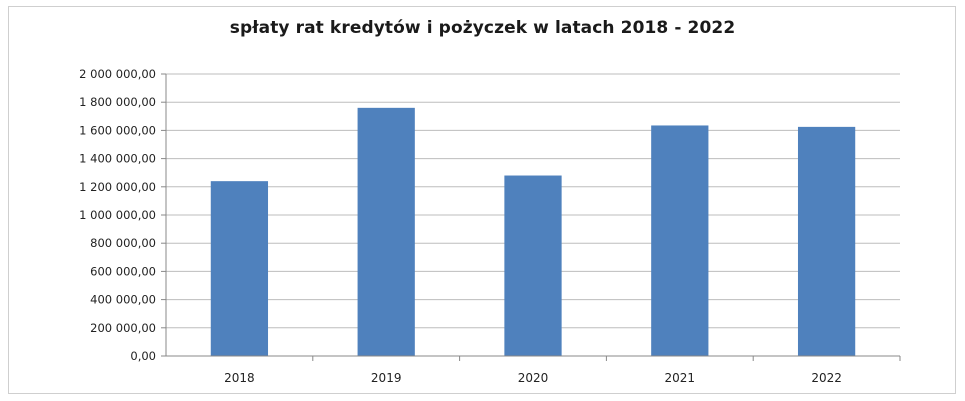 The image size is (965, 401). What do you see at coordinates (826, 378) in the screenshot?
I see `x-tick-label: 2022` at bounding box center [826, 378].